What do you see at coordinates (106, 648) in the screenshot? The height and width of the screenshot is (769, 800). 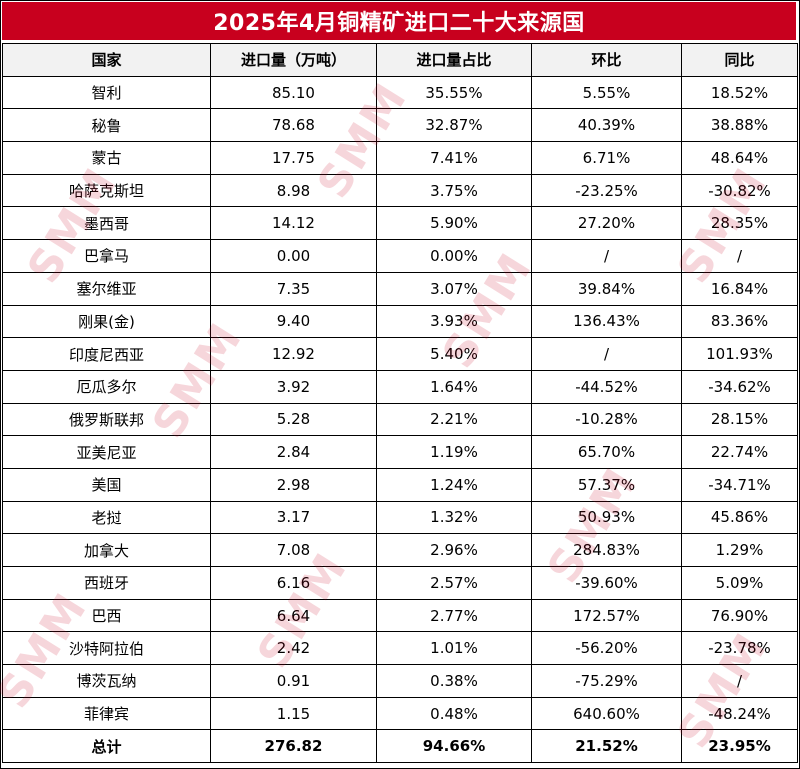 I see `cell-country: 沙特阿拉伯` at bounding box center [106, 648].